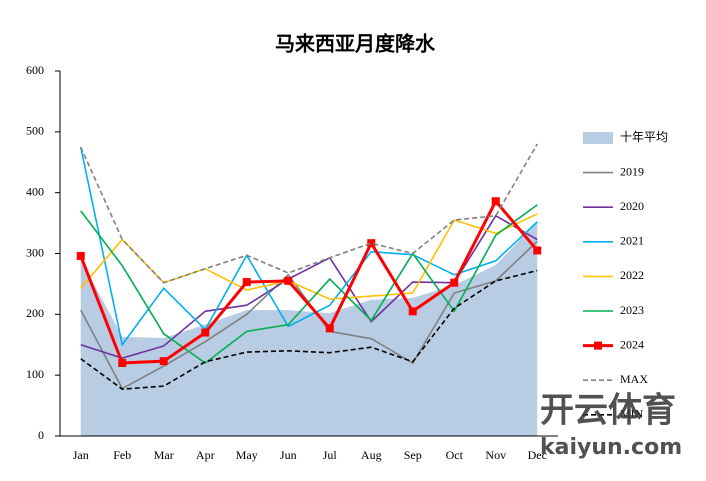 The height and width of the screenshot is (481, 706). I want to click on x-tick-label: Sep, so click(413, 455).